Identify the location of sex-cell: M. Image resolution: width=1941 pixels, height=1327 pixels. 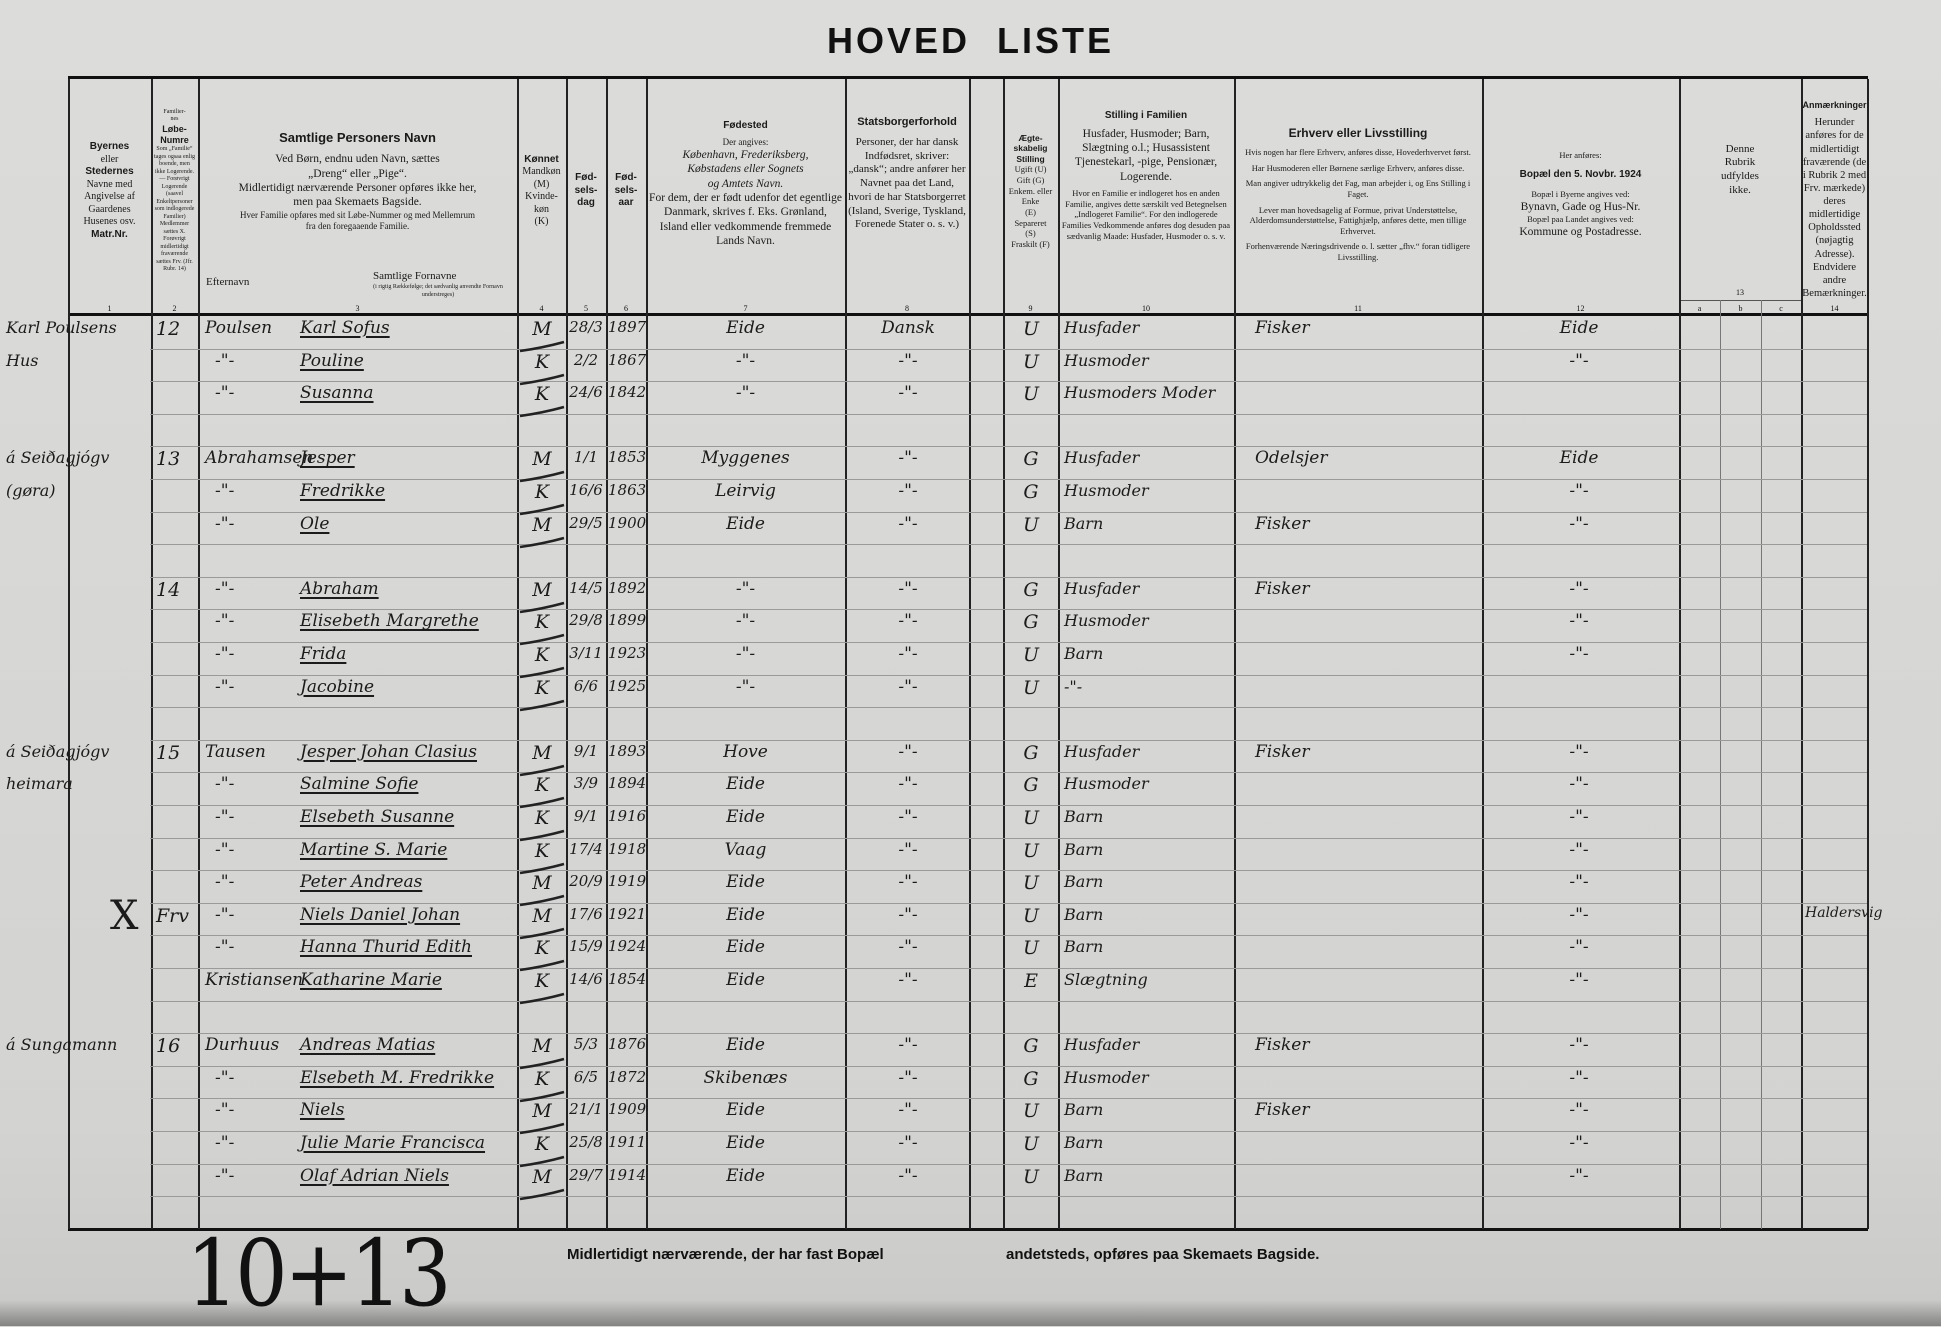
(542, 329).